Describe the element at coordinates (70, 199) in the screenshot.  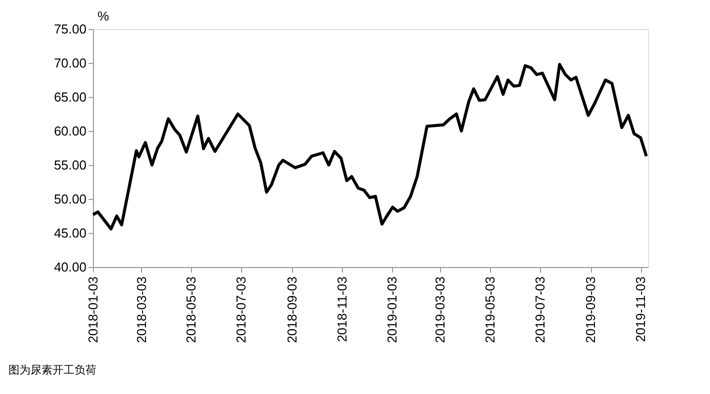
I see `y-tick-label: 50.00` at that location.